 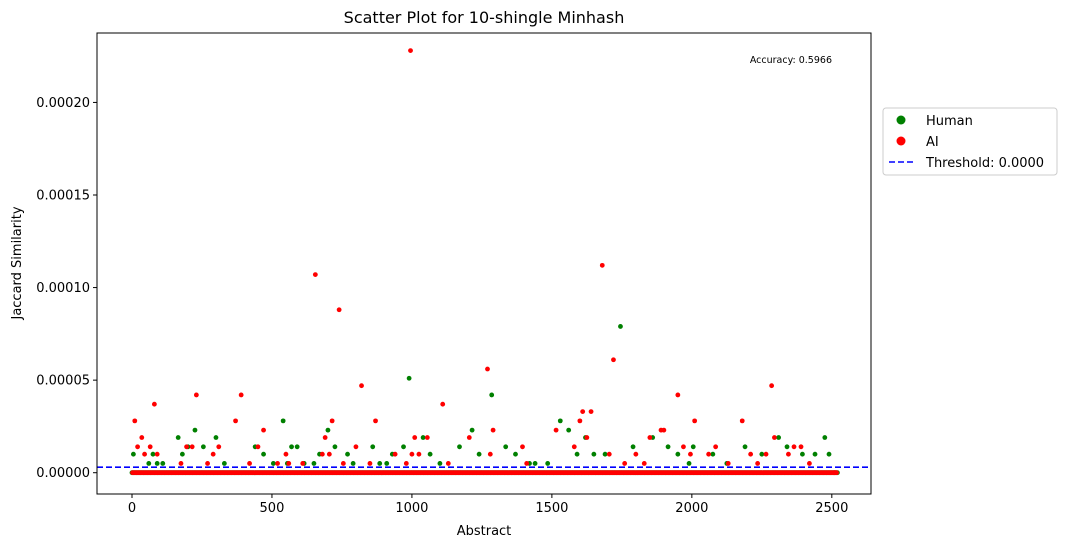 I want to click on legend-label-human: Human, so click(x=949, y=121).